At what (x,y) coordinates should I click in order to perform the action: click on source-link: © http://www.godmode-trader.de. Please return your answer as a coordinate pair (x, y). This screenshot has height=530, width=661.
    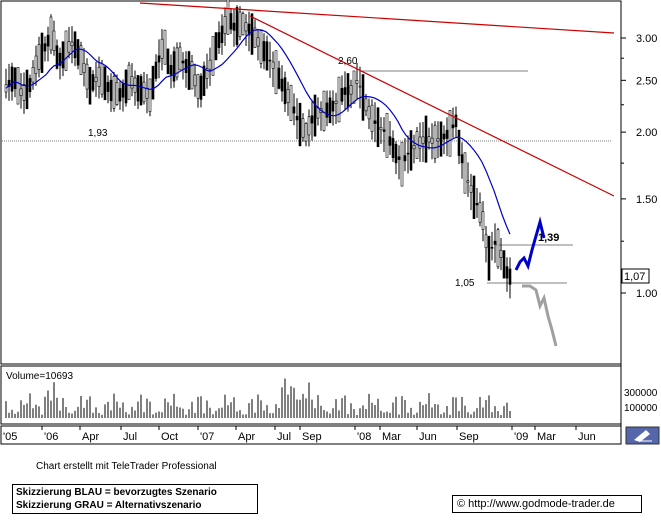
    Looking at the image, I should click on (547, 504).